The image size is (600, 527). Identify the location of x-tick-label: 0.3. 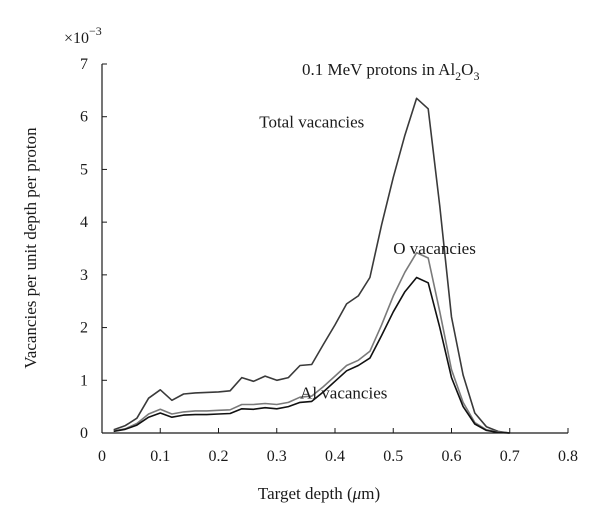
(277, 456).